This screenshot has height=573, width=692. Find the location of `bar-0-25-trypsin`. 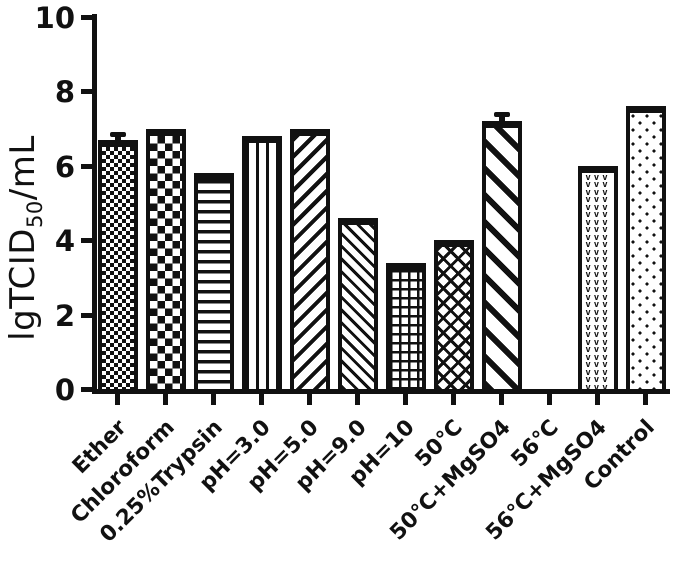

bar-0-25-trypsin is located at coordinates (214, 283).